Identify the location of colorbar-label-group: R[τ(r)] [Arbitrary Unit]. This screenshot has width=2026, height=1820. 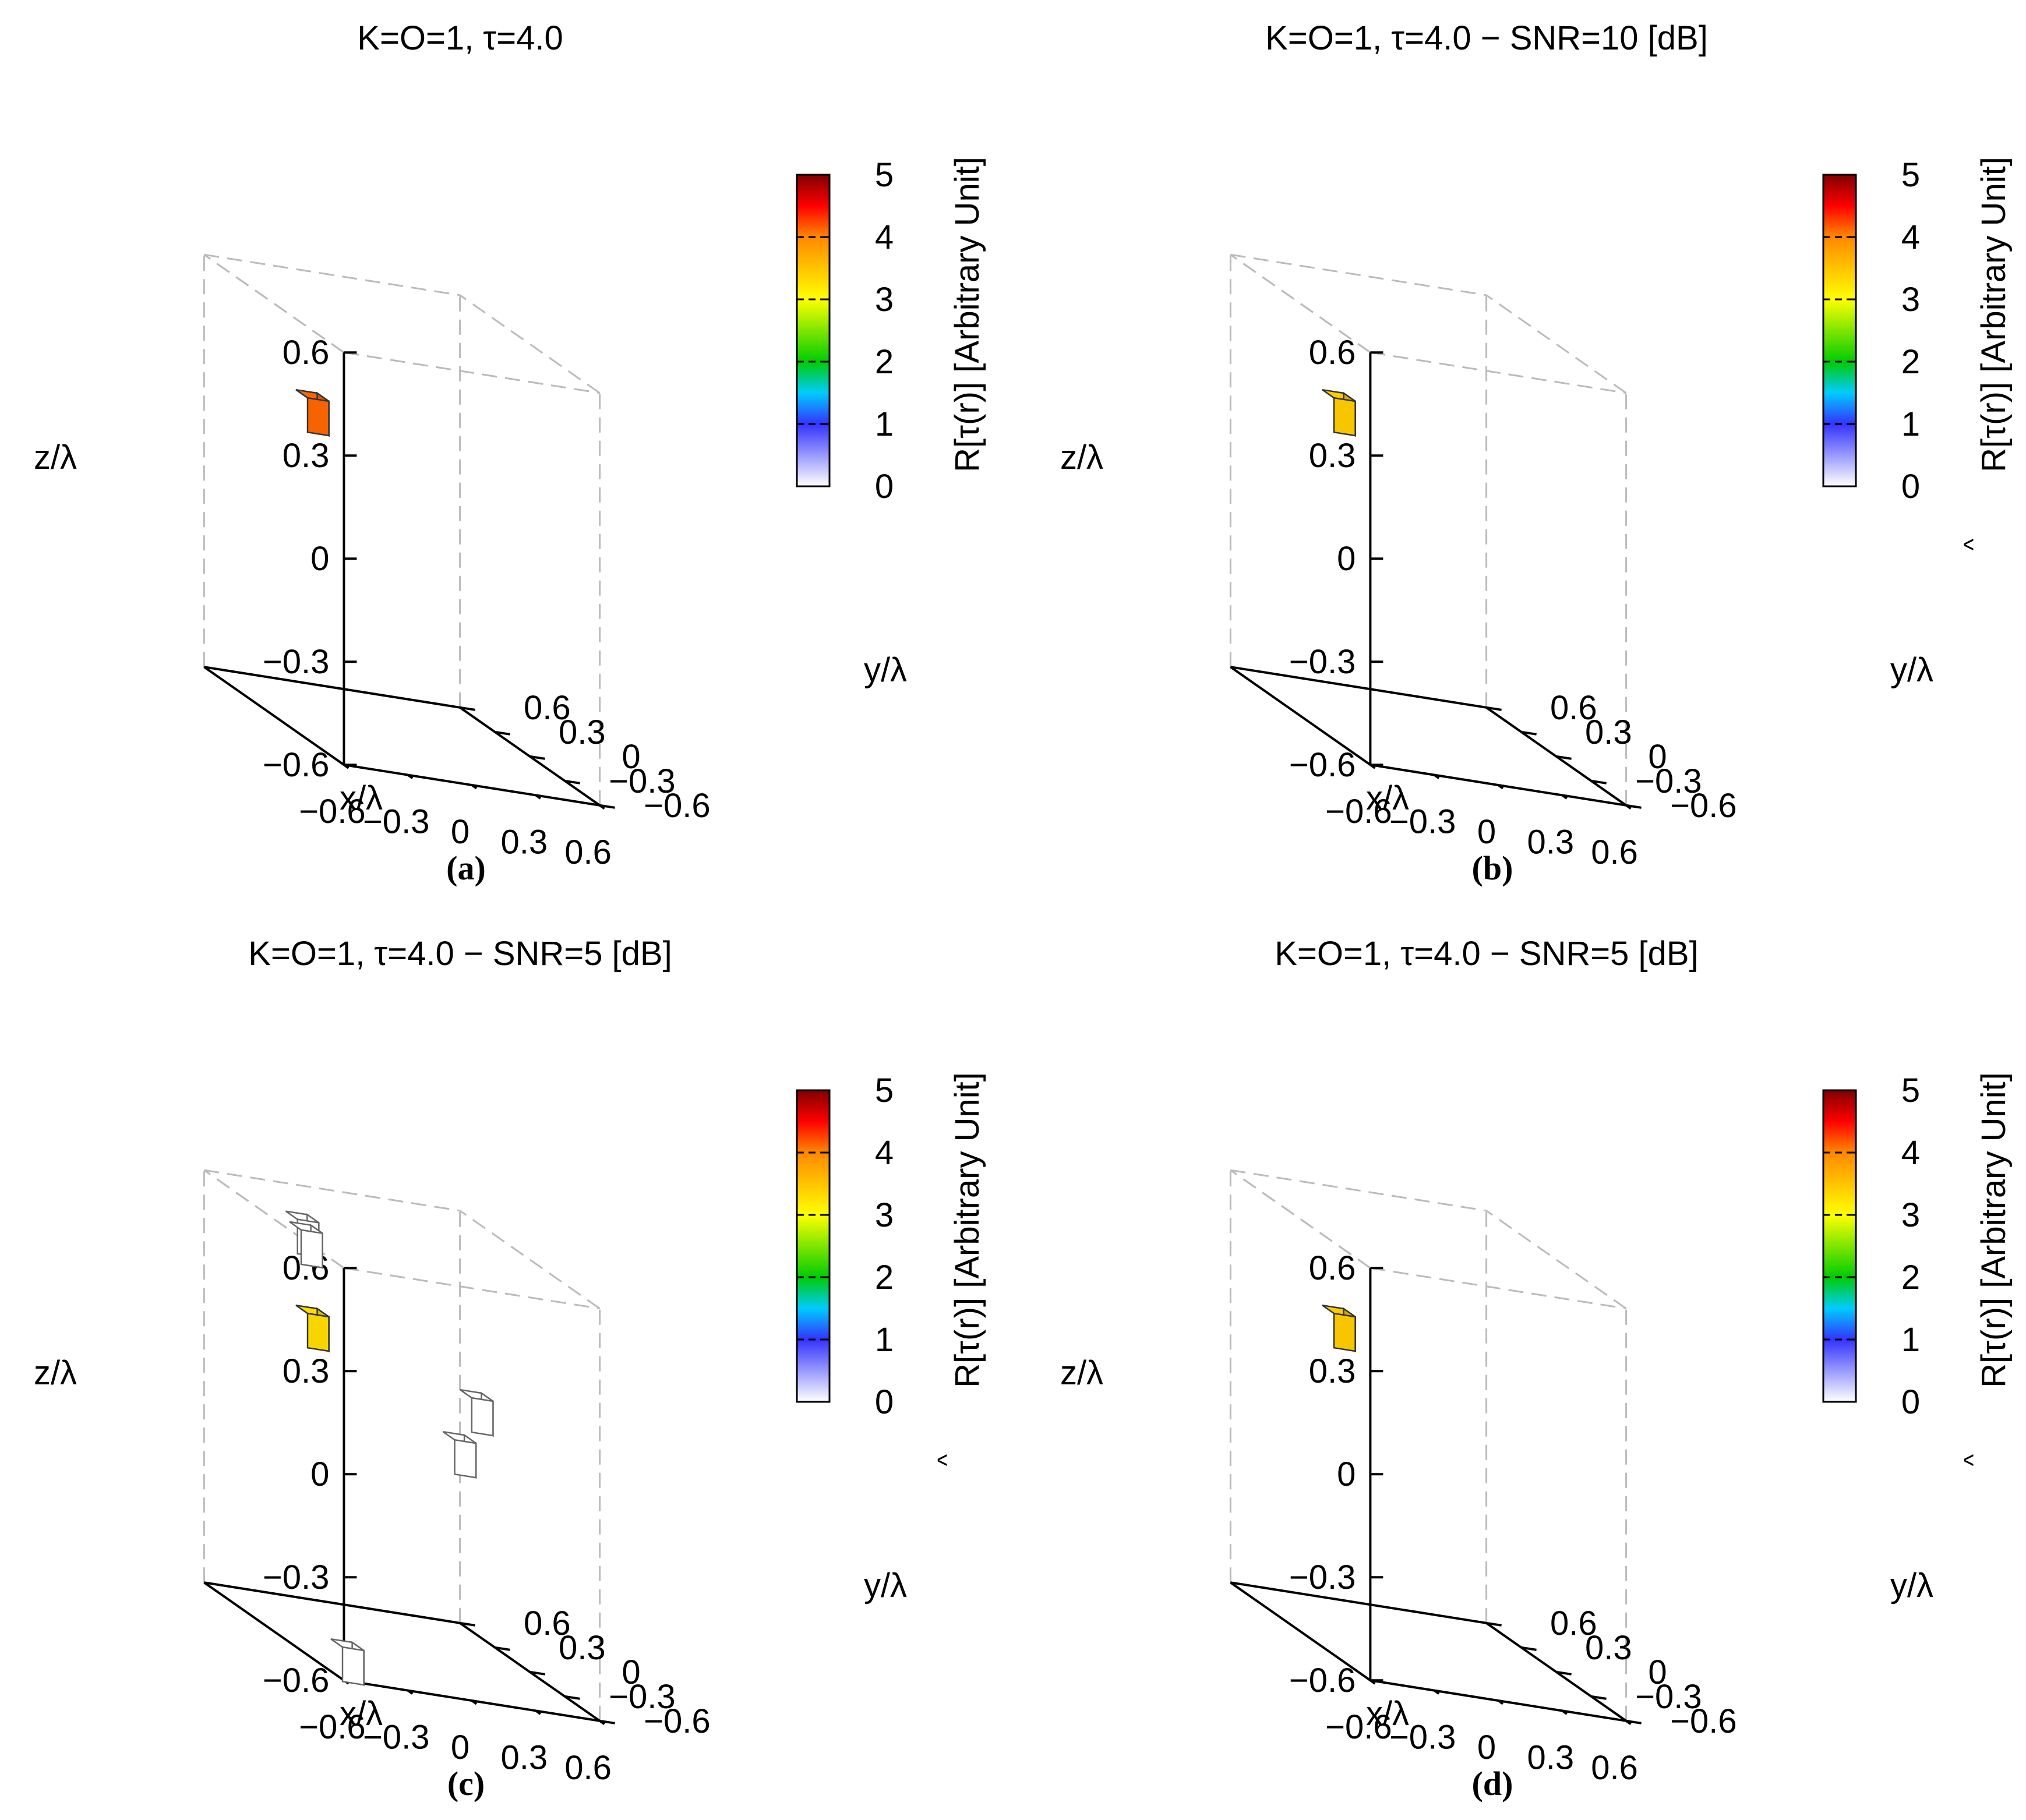
(967, 314).